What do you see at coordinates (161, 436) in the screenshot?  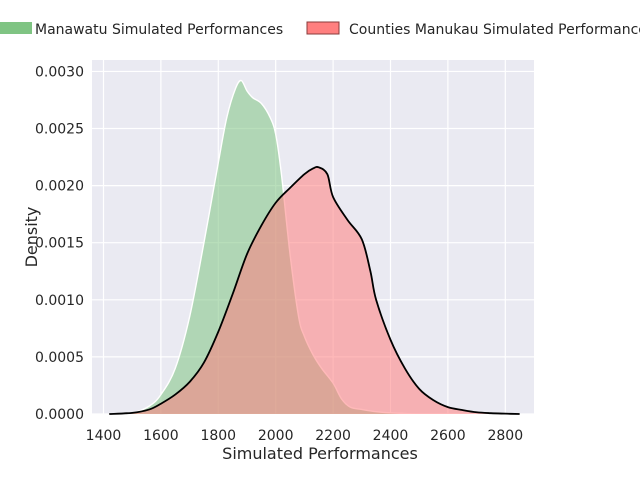 I see `x-tick-label: 1600` at bounding box center [161, 436].